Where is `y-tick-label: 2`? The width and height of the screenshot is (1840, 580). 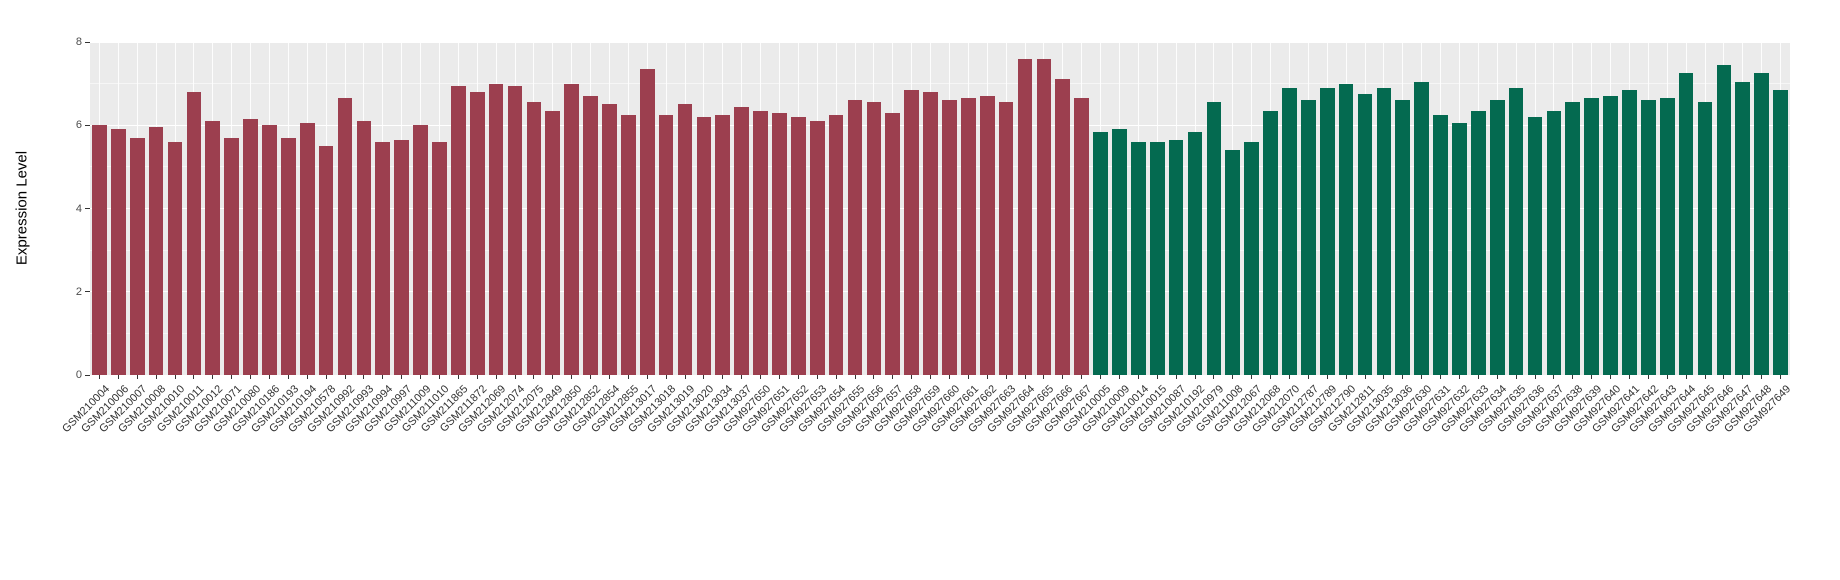
y-tick-label: 2 is located at coordinates (78, 291).